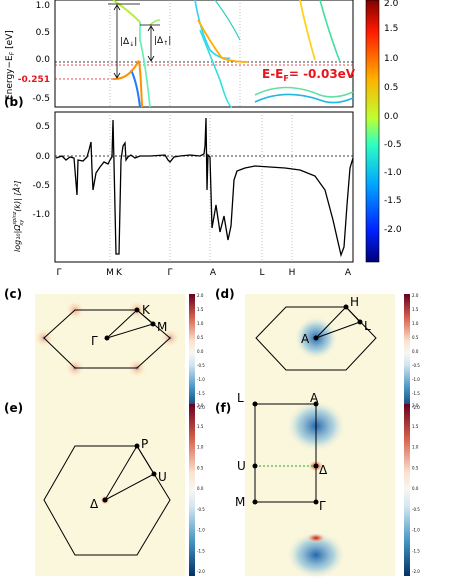 The image size is (449, 581). I want to click on hs-label: H, so click(354, 302).